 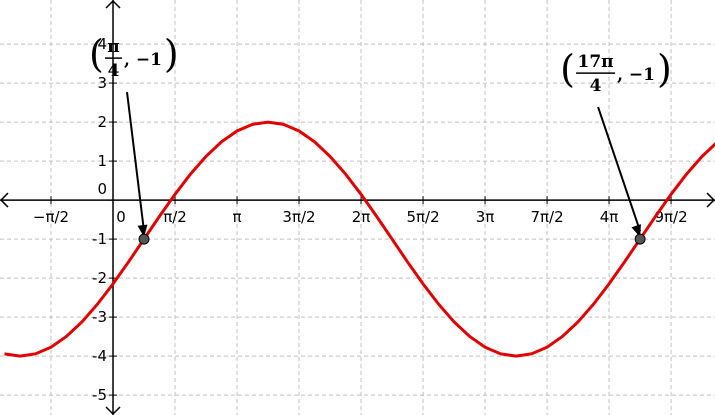 What do you see at coordinates (99, 278) in the screenshot?
I see `y-tick-label: -2` at bounding box center [99, 278].